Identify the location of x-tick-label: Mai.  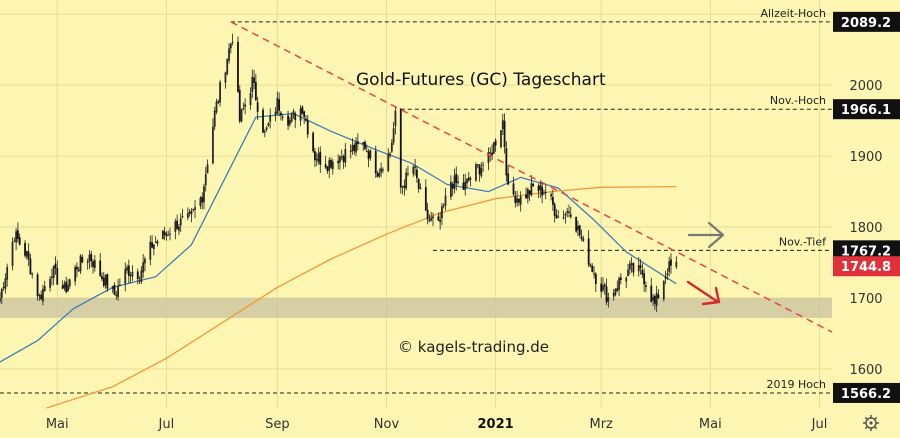
(710, 424).